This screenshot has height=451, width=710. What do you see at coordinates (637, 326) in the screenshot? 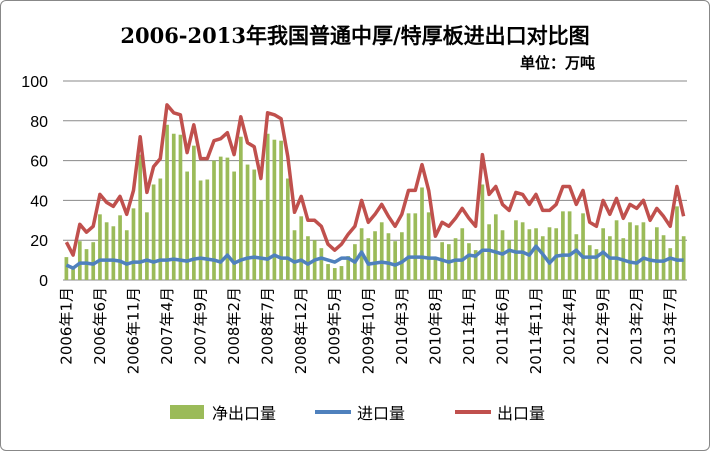
I see `x-tick-label: 2013年2月` at bounding box center [637, 326].